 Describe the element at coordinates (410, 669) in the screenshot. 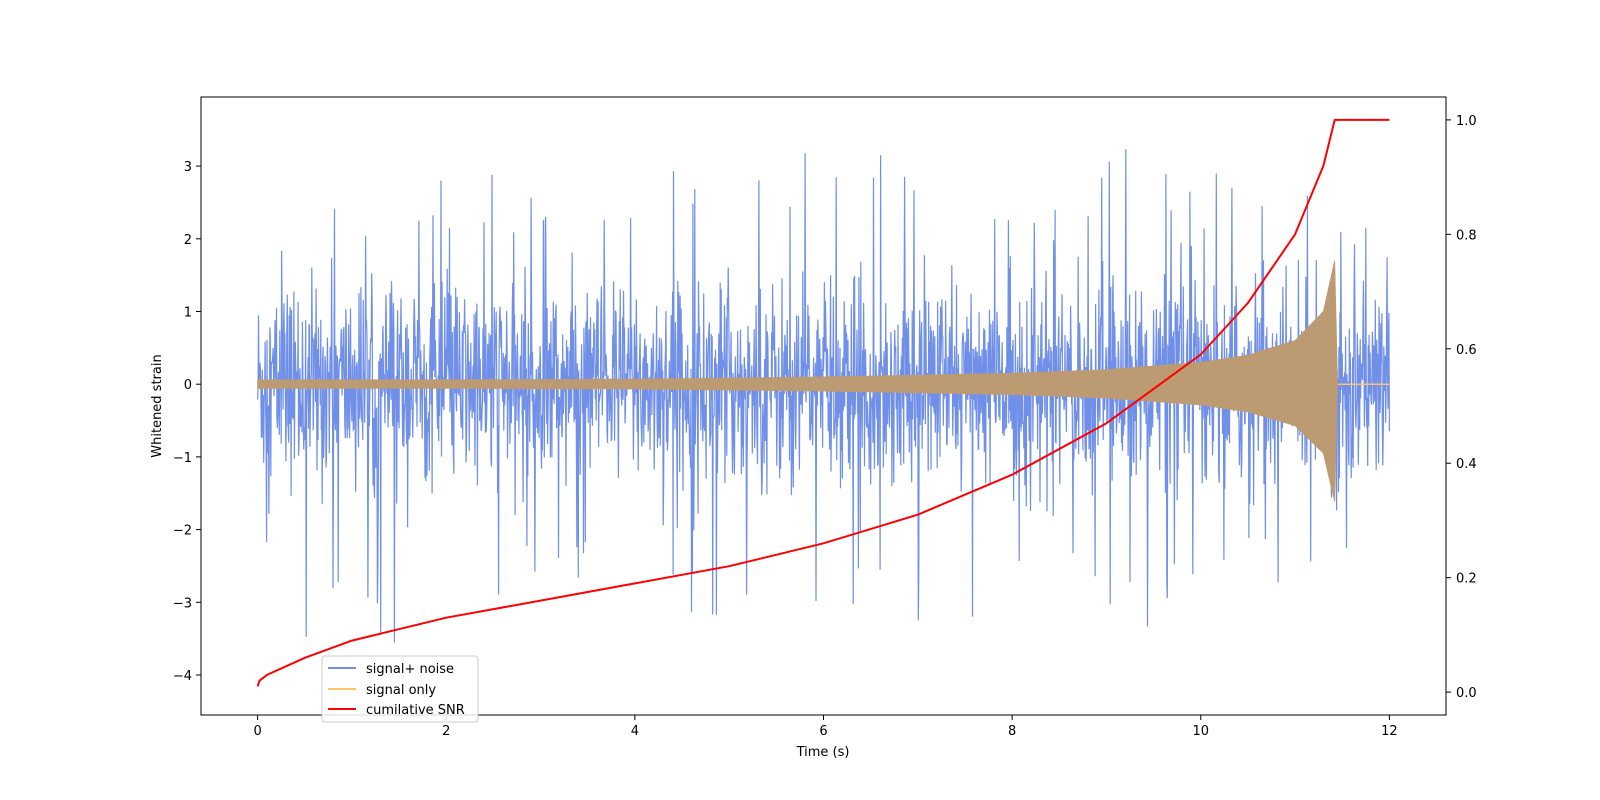

I see `legend-label-signal-noise: signal+ noise` at that location.